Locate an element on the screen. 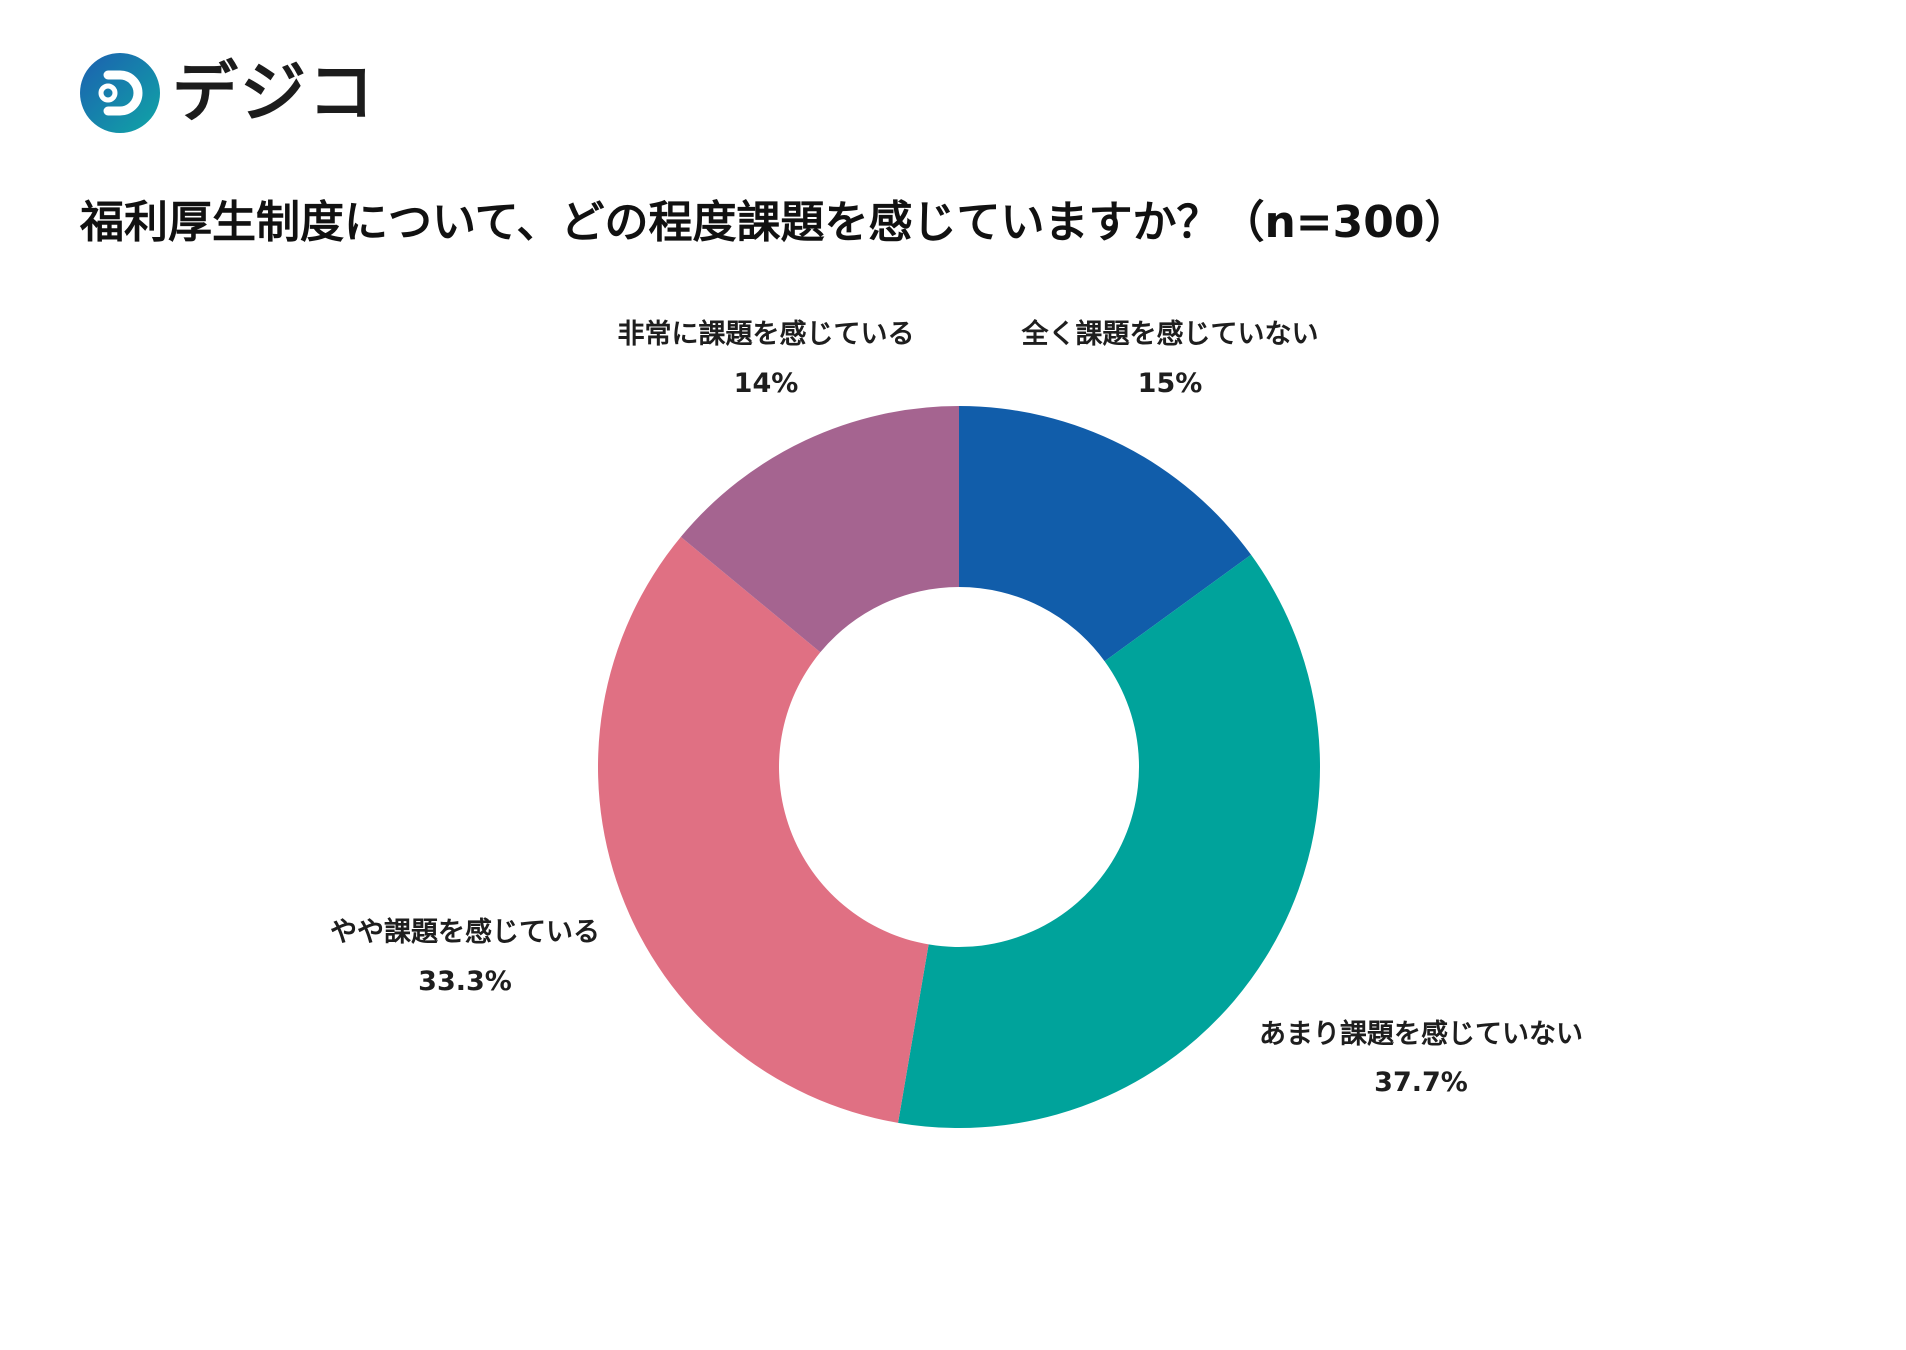 This screenshot has width=1906, height=1350. slice-very is located at coordinates (819, 529).